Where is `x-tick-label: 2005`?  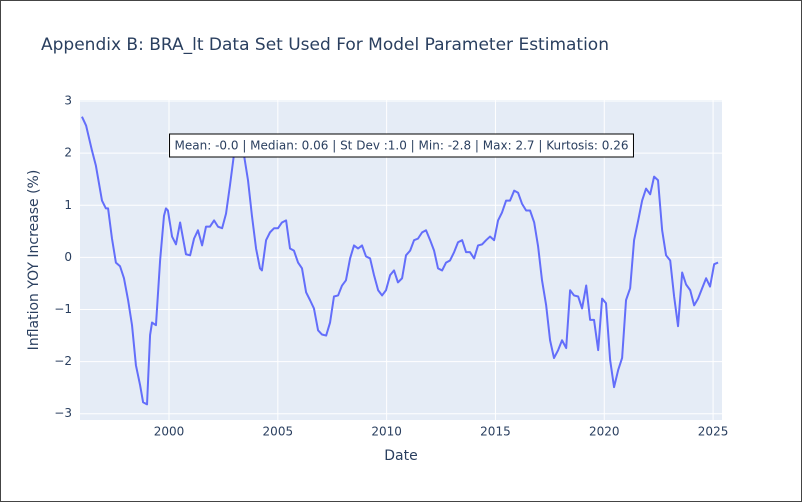 x-tick-label: 2005 is located at coordinates (278, 432).